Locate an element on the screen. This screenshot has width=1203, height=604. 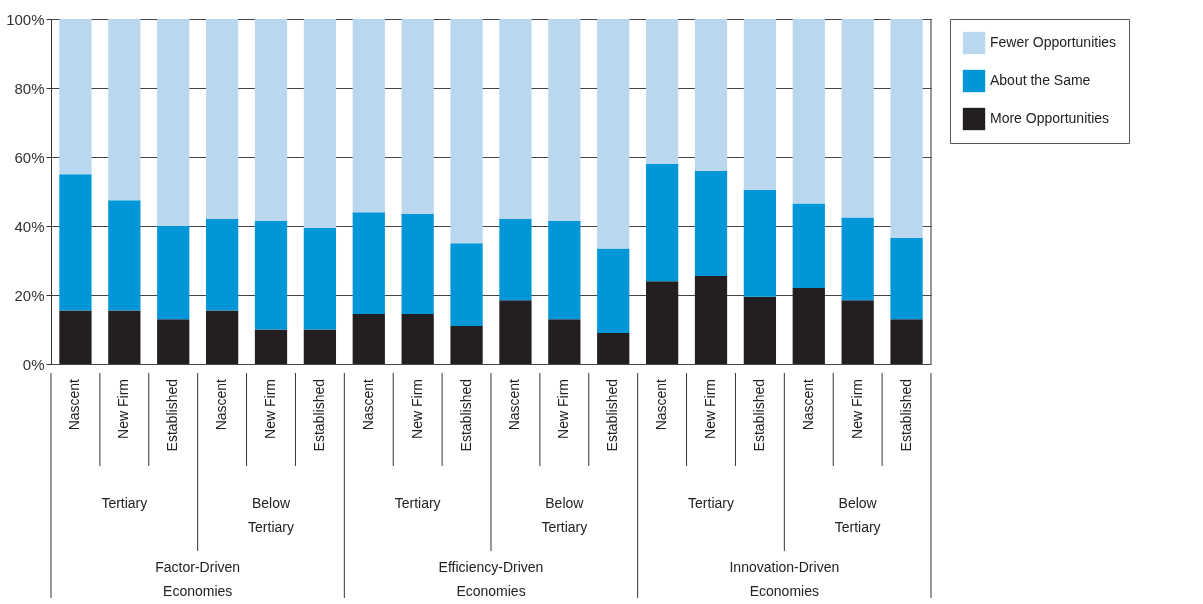
text: Efficiency-Driven Economies is located at coordinates (491, 579).